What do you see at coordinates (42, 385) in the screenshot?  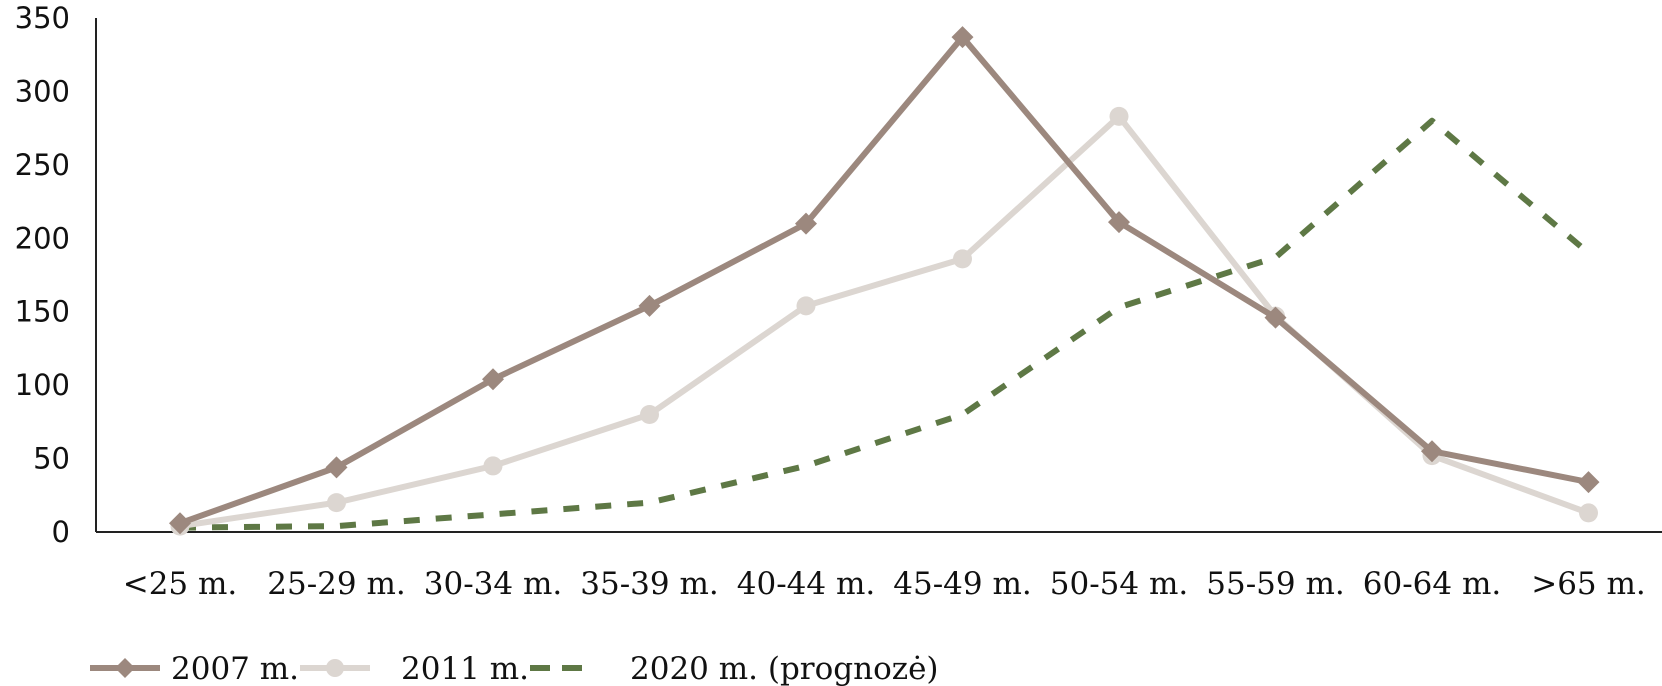 I see `y-tick-label-100: 100` at bounding box center [42, 385].